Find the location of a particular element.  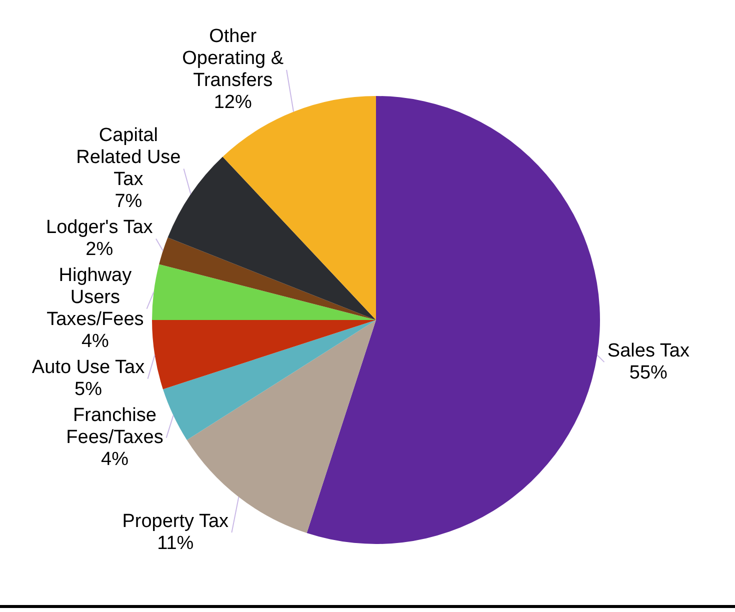

data-label: 5% is located at coordinates (88, 389).